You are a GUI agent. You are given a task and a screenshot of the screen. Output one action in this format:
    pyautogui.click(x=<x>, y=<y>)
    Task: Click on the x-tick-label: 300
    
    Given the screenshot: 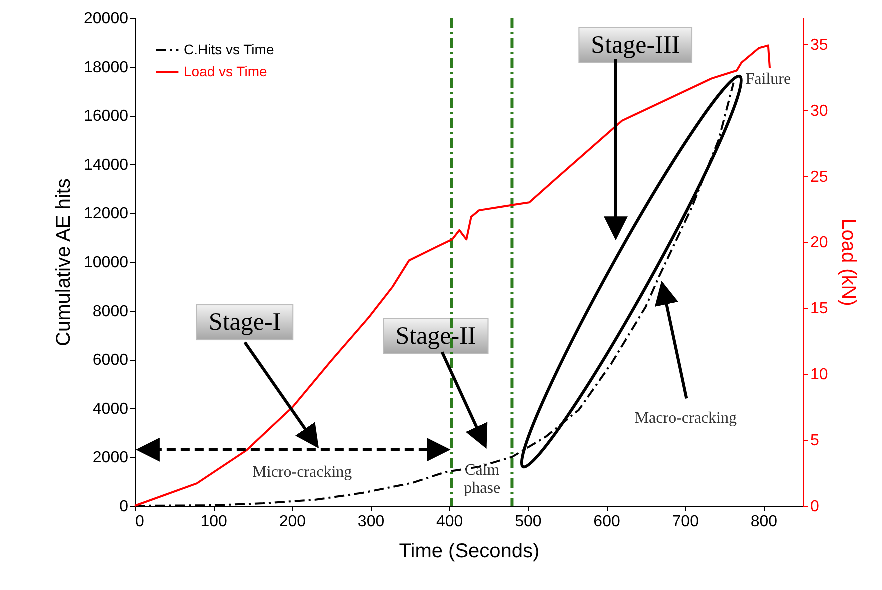 What is the action you would take?
    pyautogui.click(x=371, y=522)
    